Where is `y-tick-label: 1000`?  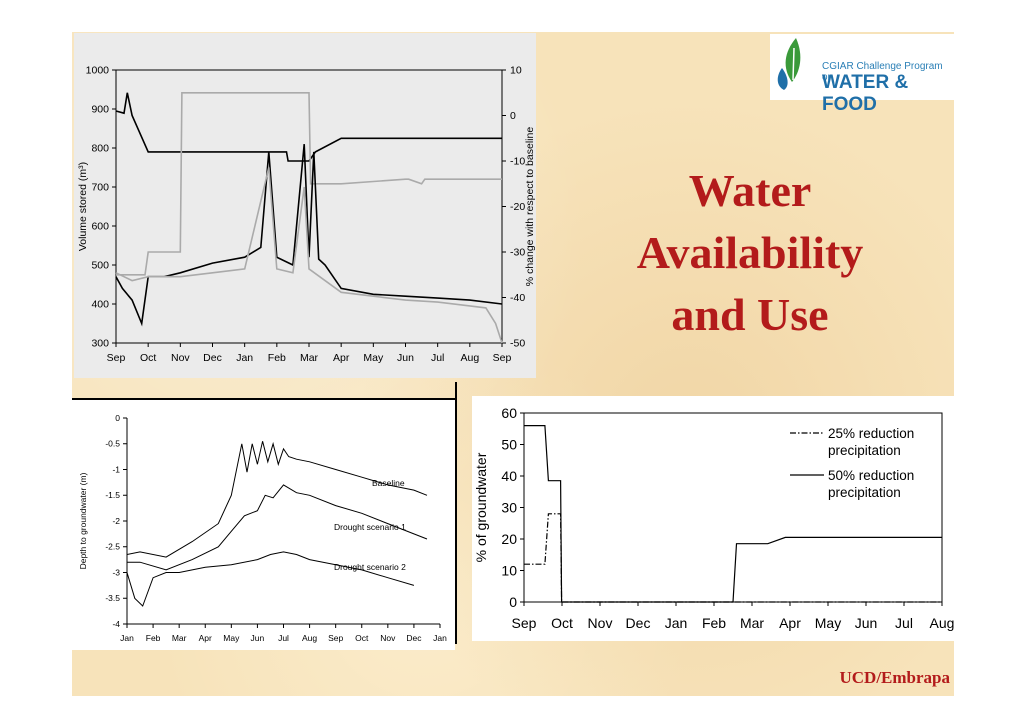
y-tick-label: 1000 is located at coordinates (98, 71).